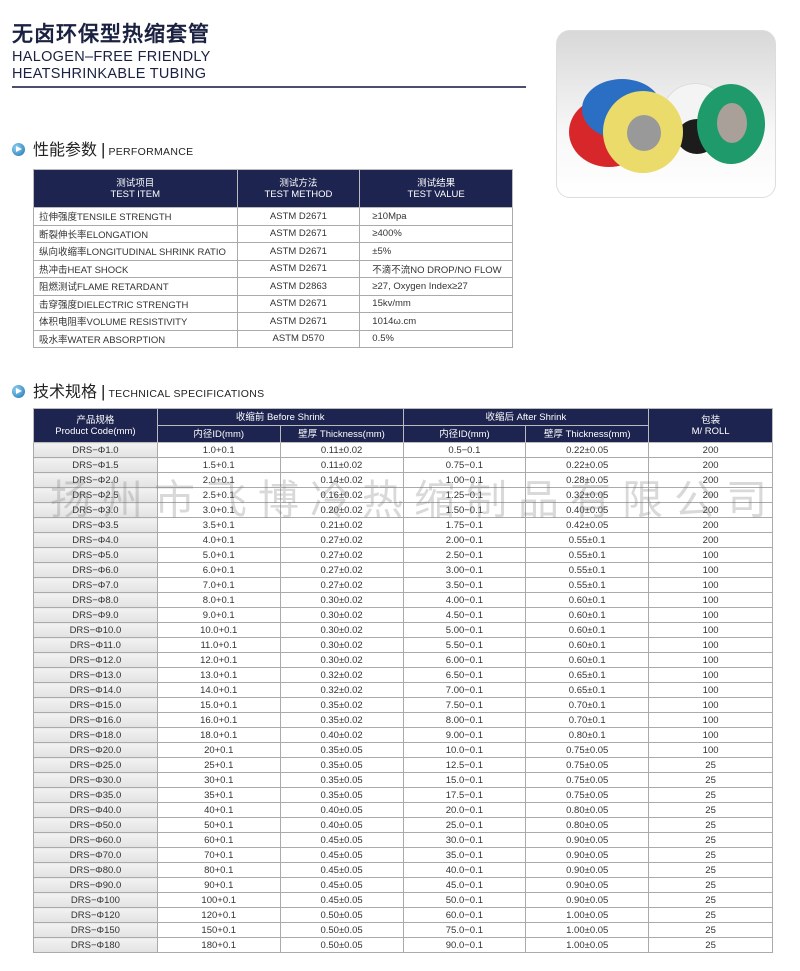  What do you see at coordinates (95, 885) in the screenshot?
I see `cell-product-code: DRS−Φ90.0` at bounding box center [95, 885].